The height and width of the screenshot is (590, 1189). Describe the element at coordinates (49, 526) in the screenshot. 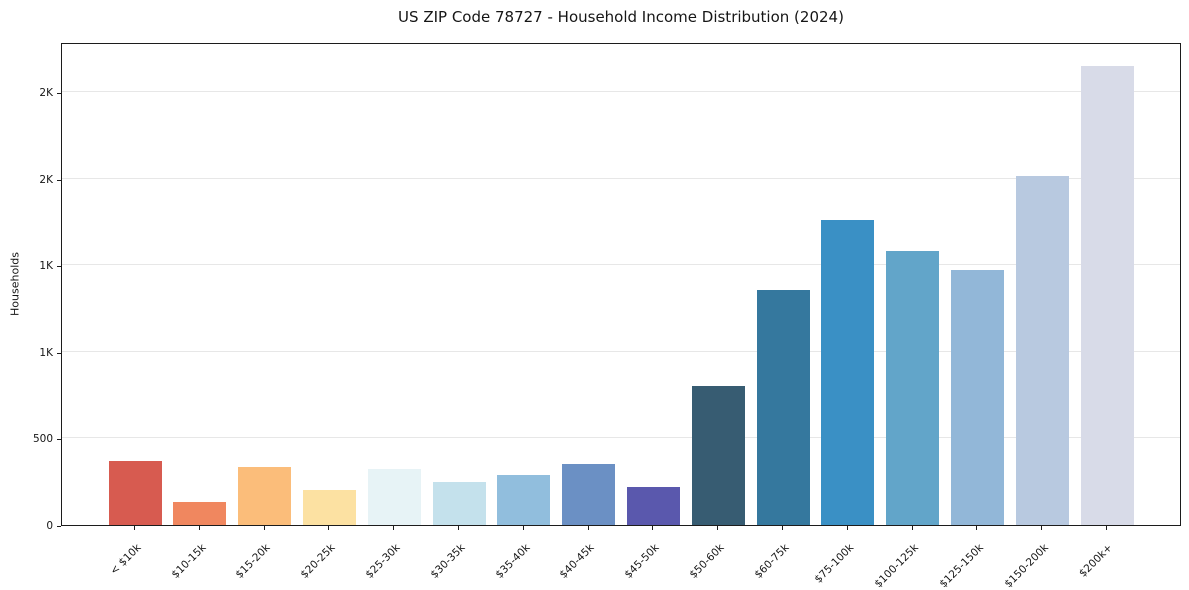

I see `y-tick-label: 0` at that location.